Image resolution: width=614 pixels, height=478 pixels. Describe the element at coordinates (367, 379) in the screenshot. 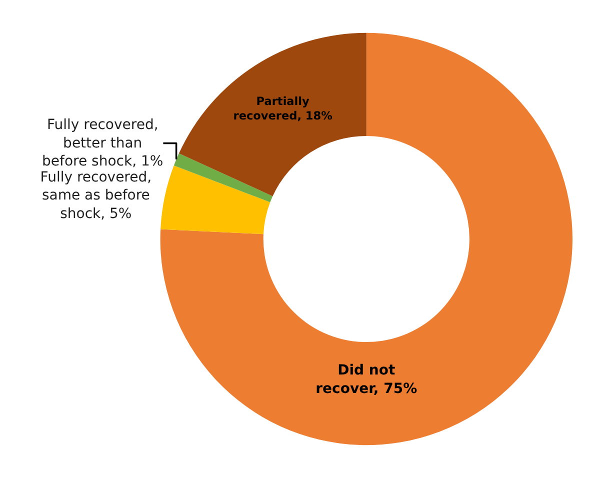

I see `slice-label: Did not recover, 75%` at that location.